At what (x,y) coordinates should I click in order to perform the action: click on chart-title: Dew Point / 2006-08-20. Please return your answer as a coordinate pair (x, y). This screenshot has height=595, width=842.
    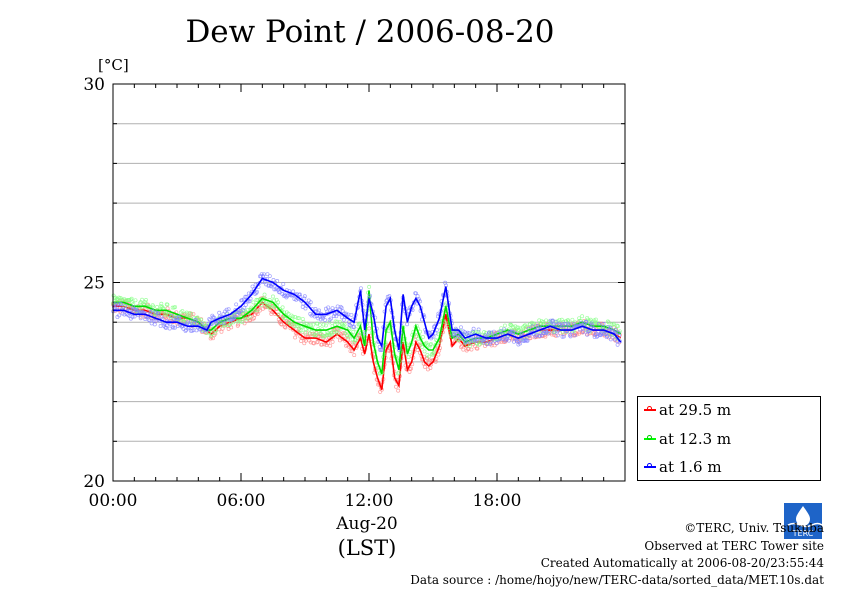
    Looking at the image, I should click on (370, 32).